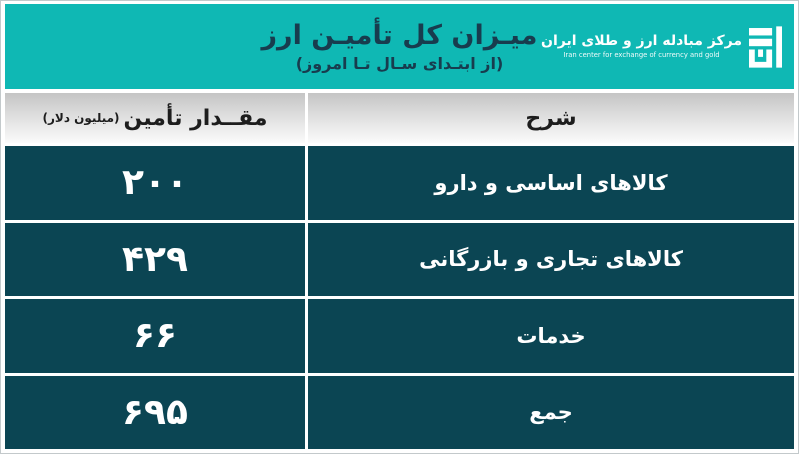  Describe the element at coordinates (195, 118) in the screenshot. I see `amount-header-label: مقــدار تأمین` at that location.